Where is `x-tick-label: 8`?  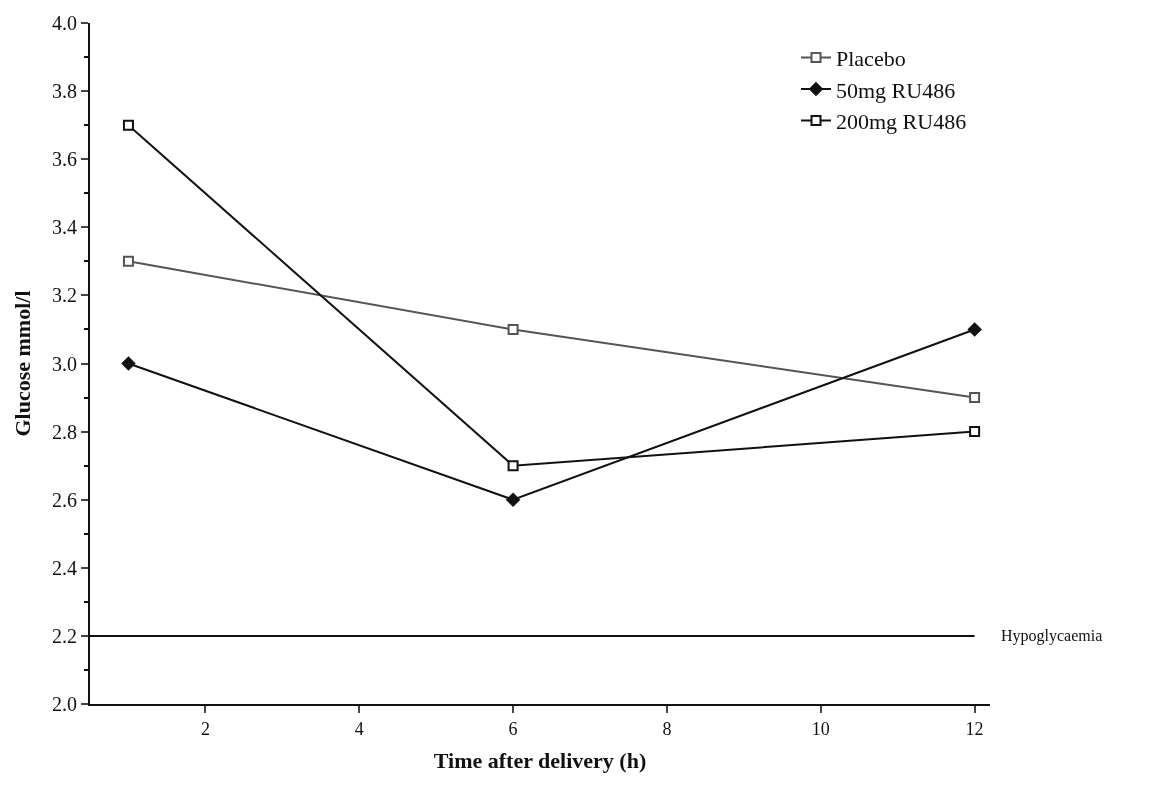
x-tick-label: 8 is located at coordinates (667, 728).